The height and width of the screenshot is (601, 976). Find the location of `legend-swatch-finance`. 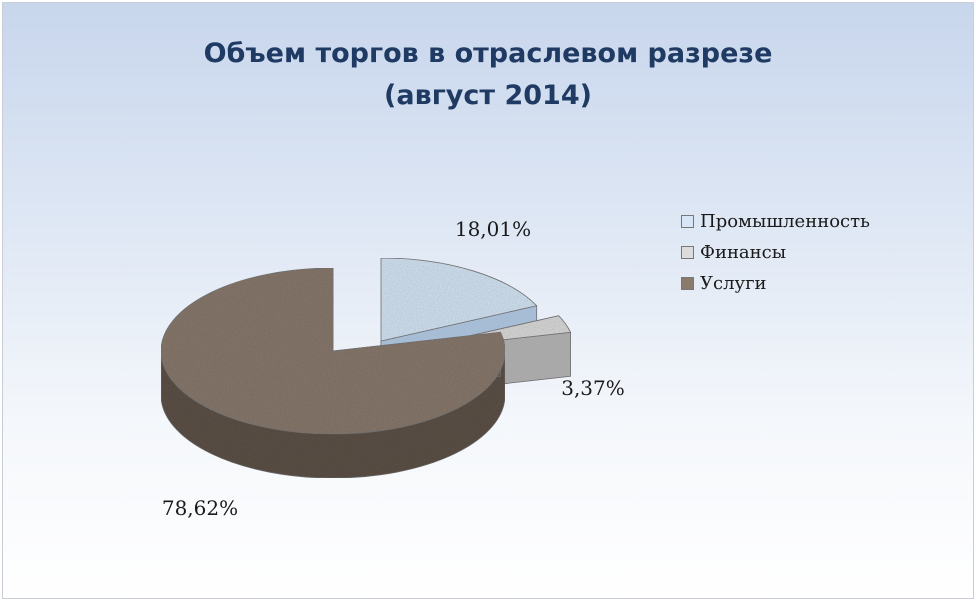

legend-swatch-finance is located at coordinates (687, 252).